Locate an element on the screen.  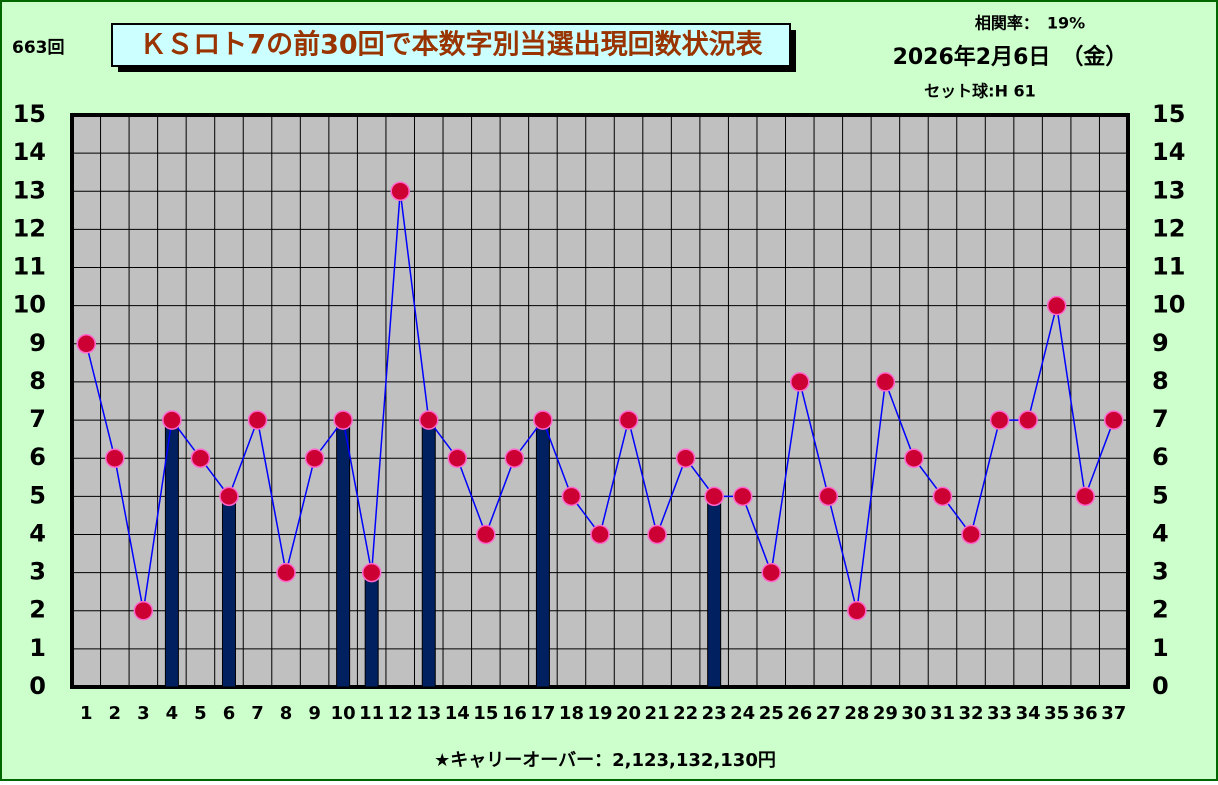
x-tick-label: 15 is located at coordinates (485, 713).